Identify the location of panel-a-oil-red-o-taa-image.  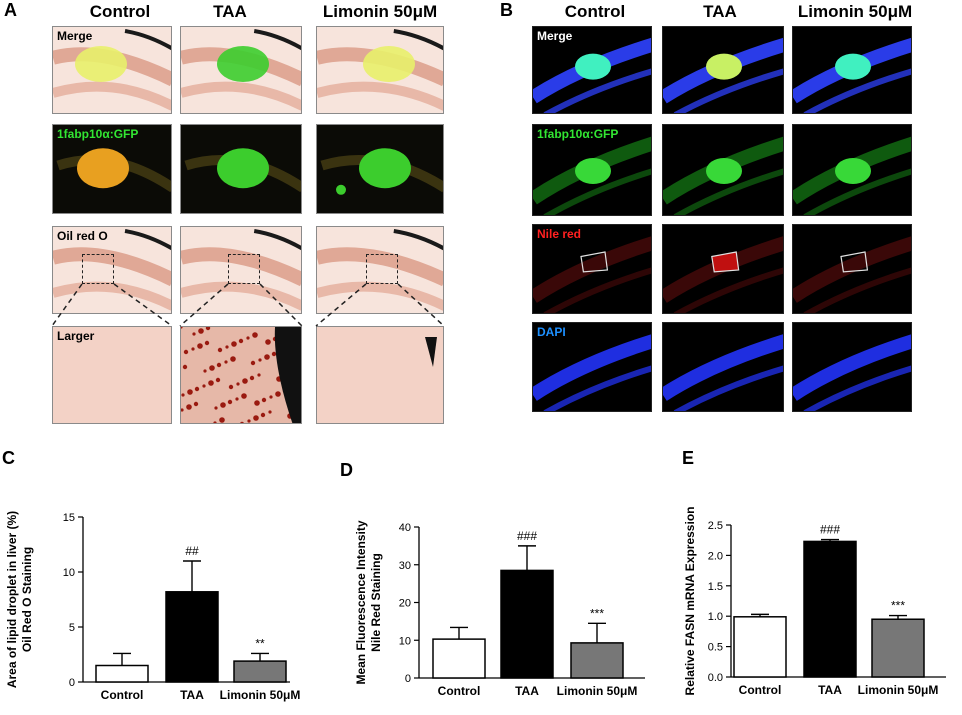
(241, 270).